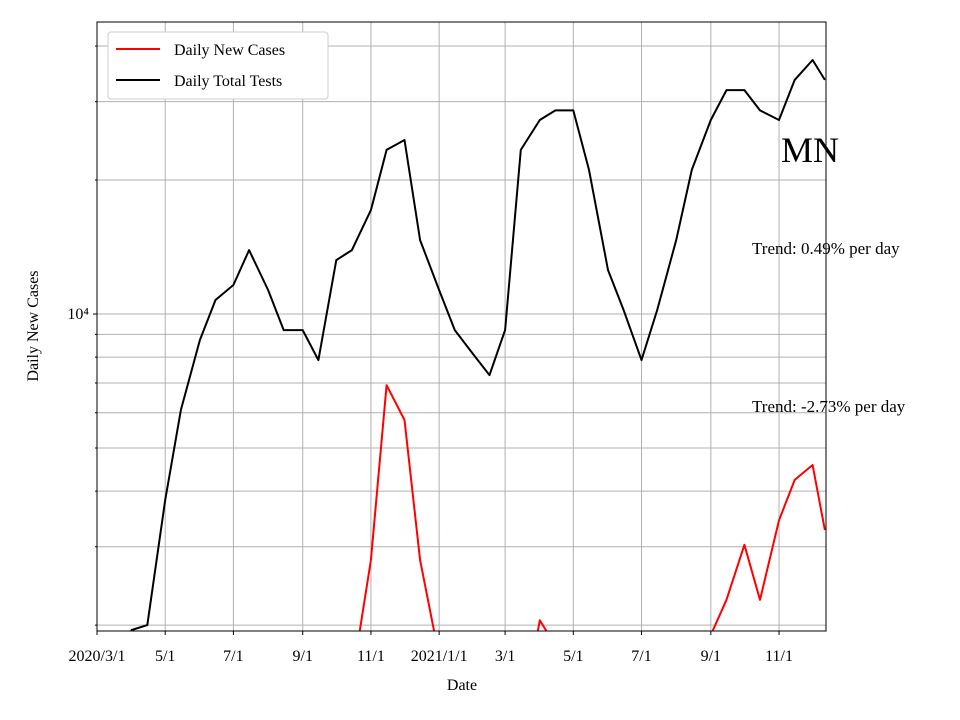 The width and height of the screenshot is (960, 720). What do you see at coordinates (33, 325) in the screenshot?
I see `y-axis-label: Daily New Cases` at bounding box center [33, 325].